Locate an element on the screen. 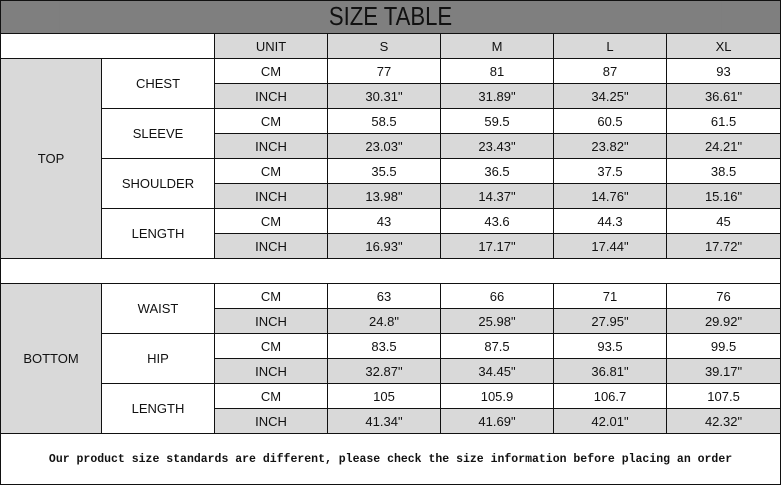 This screenshot has height=504, width=781. spacer-row is located at coordinates (390, 271).